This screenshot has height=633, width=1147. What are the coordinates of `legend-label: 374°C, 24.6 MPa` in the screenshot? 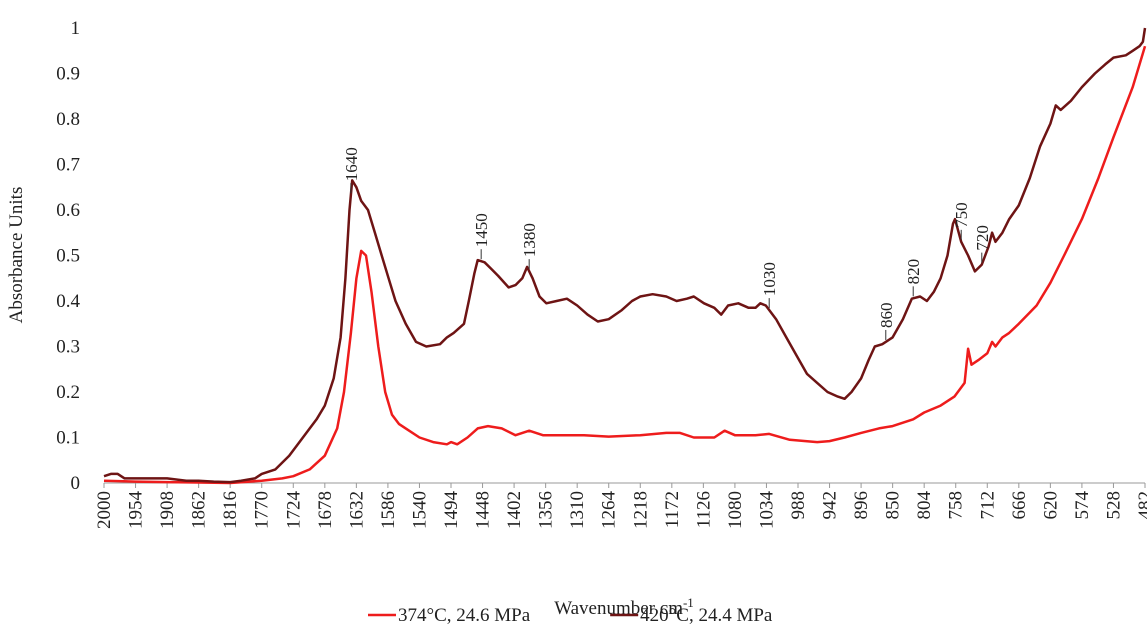 It's located at (464, 615).